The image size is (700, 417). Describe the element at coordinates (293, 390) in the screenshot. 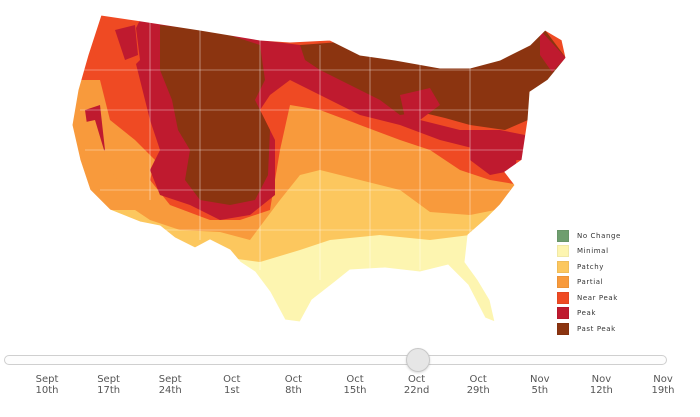

I see `tick-day: 8th` at that location.